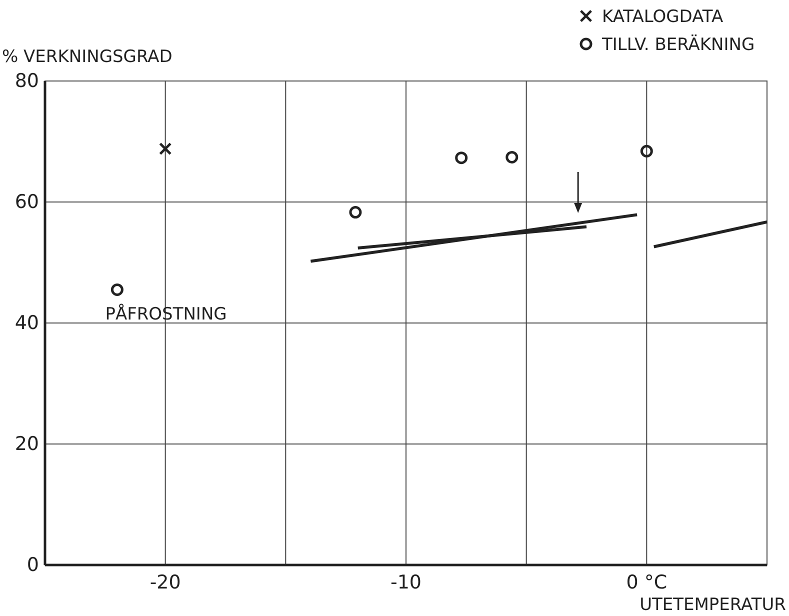  Describe the element at coordinates (26, 81) in the screenshot. I see `y-tick-label: 80` at that location.